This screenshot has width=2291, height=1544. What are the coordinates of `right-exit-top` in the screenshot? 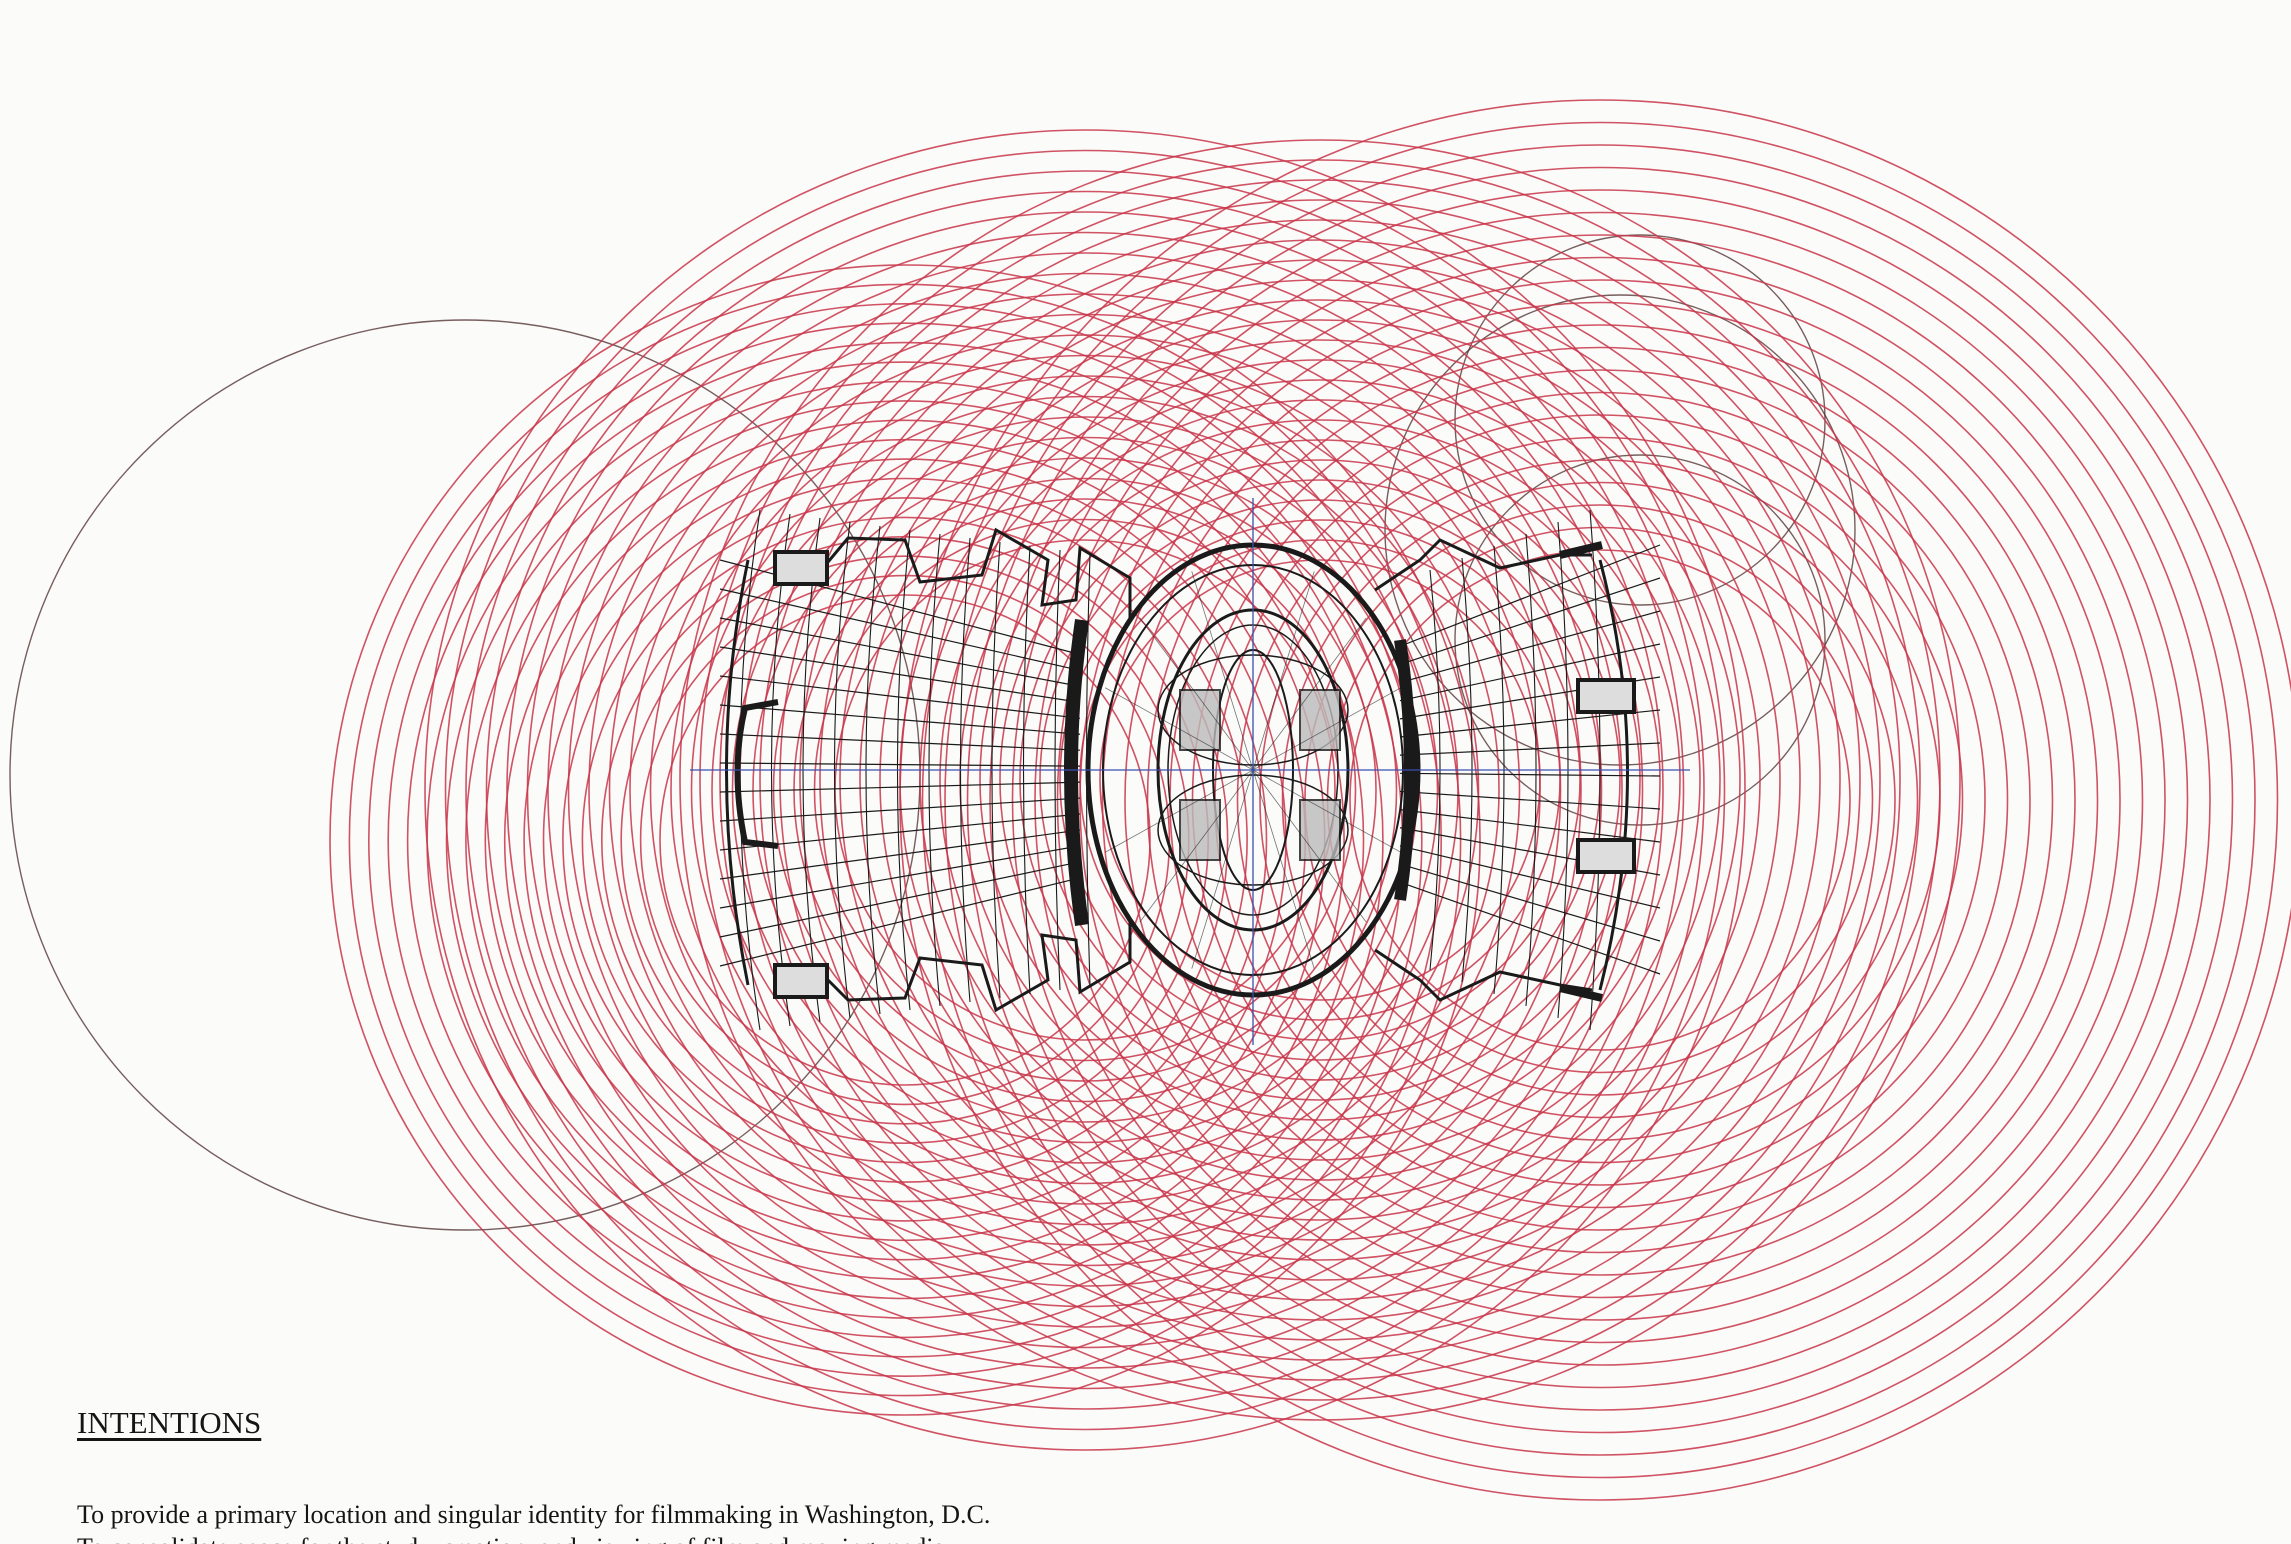 It's located at (1581, 550).